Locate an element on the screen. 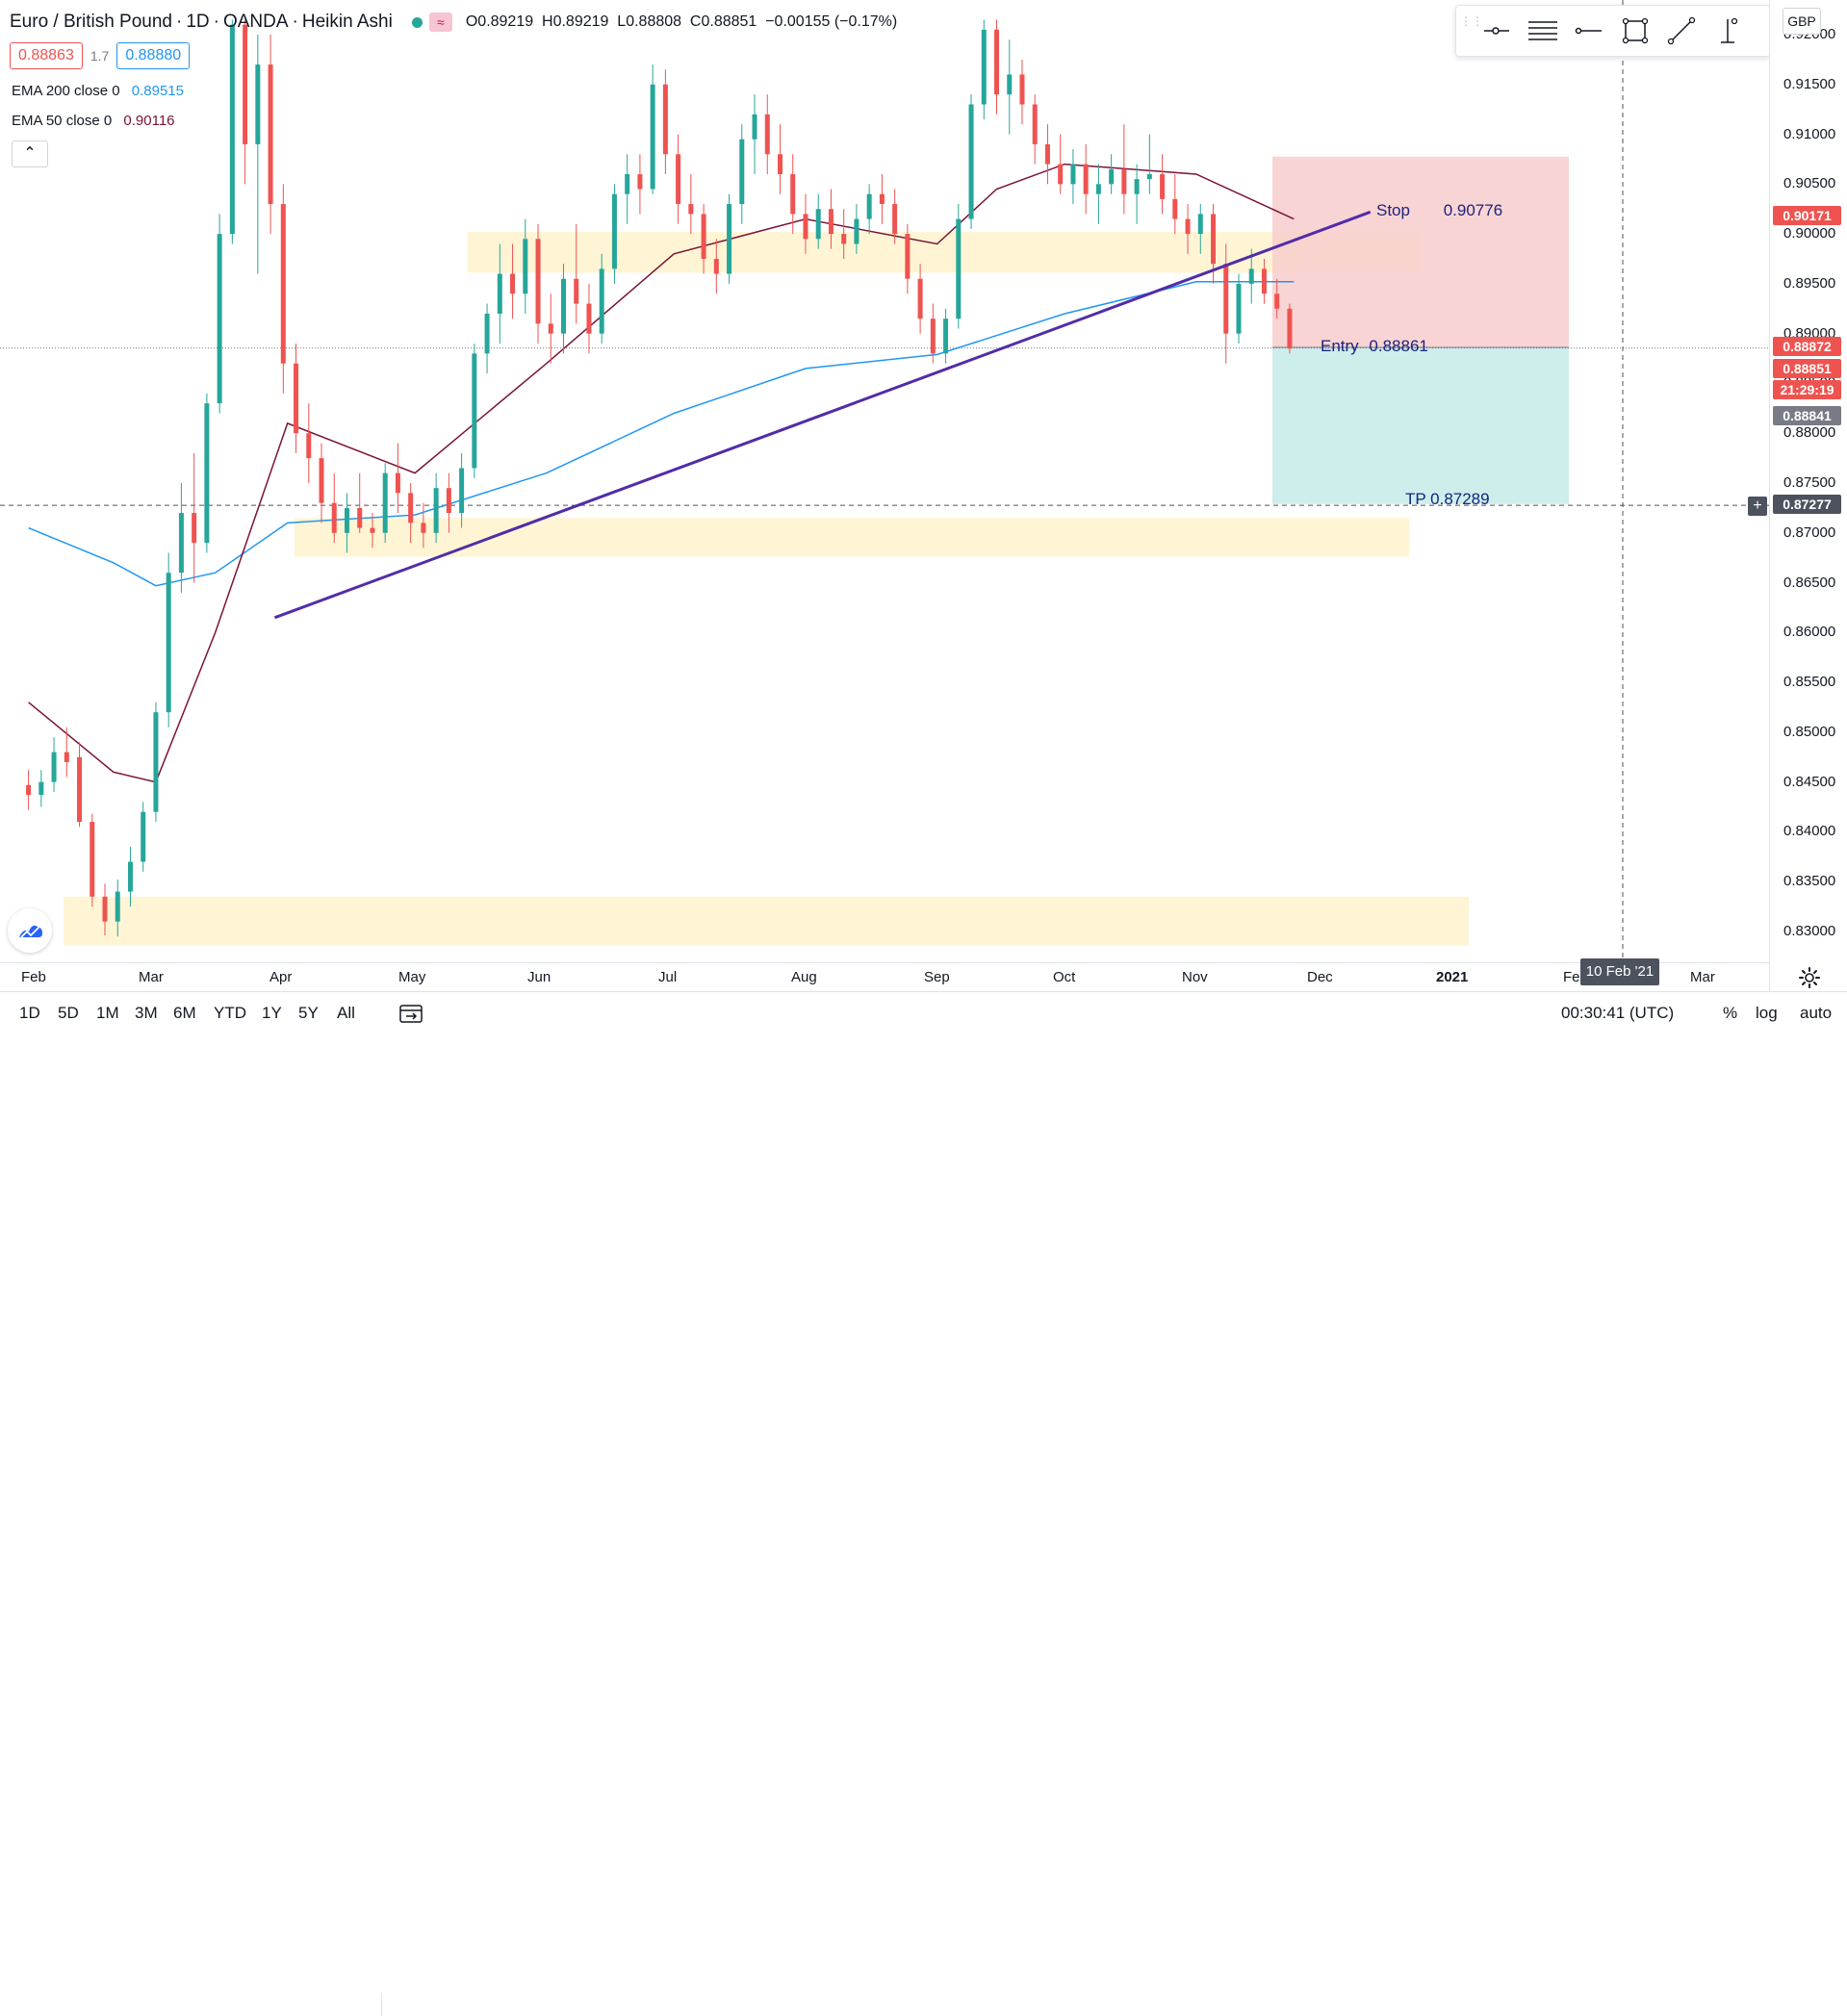 This screenshot has width=1847, height=2016. zone-rectangle is located at coordinates (852, 537).